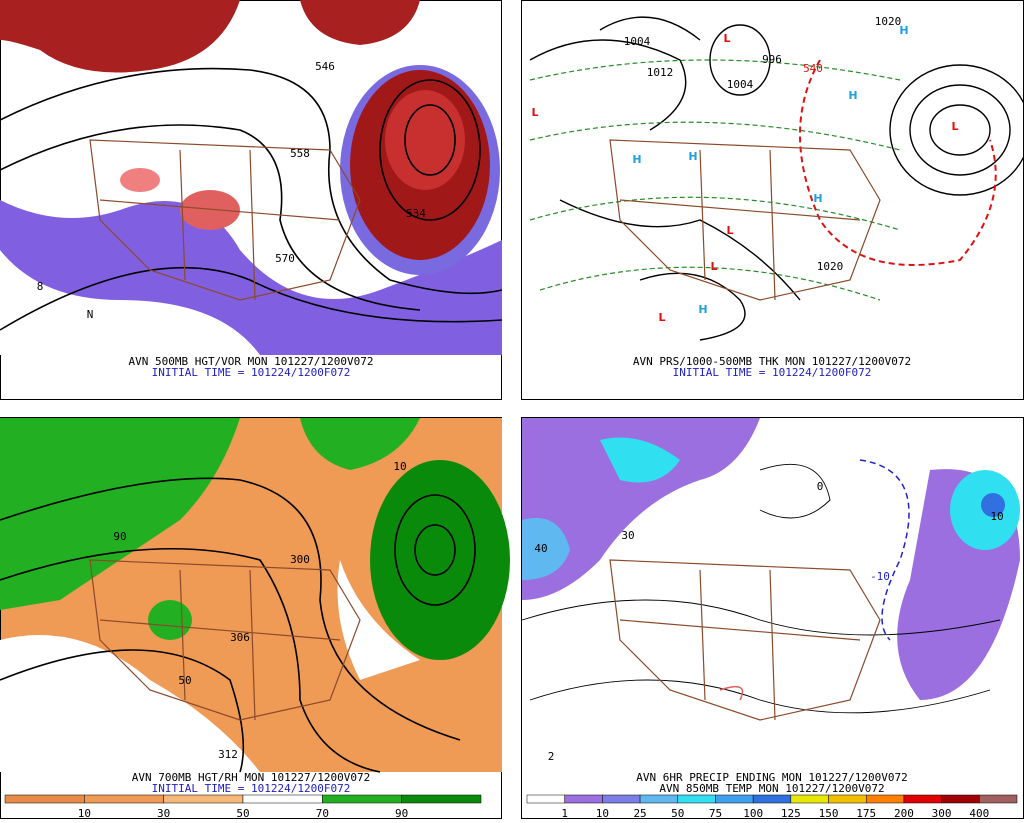  What do you see at coordinates (228, 754) in the screenshot?
I see `contour-label: 312` at bounding box center [228, 754].